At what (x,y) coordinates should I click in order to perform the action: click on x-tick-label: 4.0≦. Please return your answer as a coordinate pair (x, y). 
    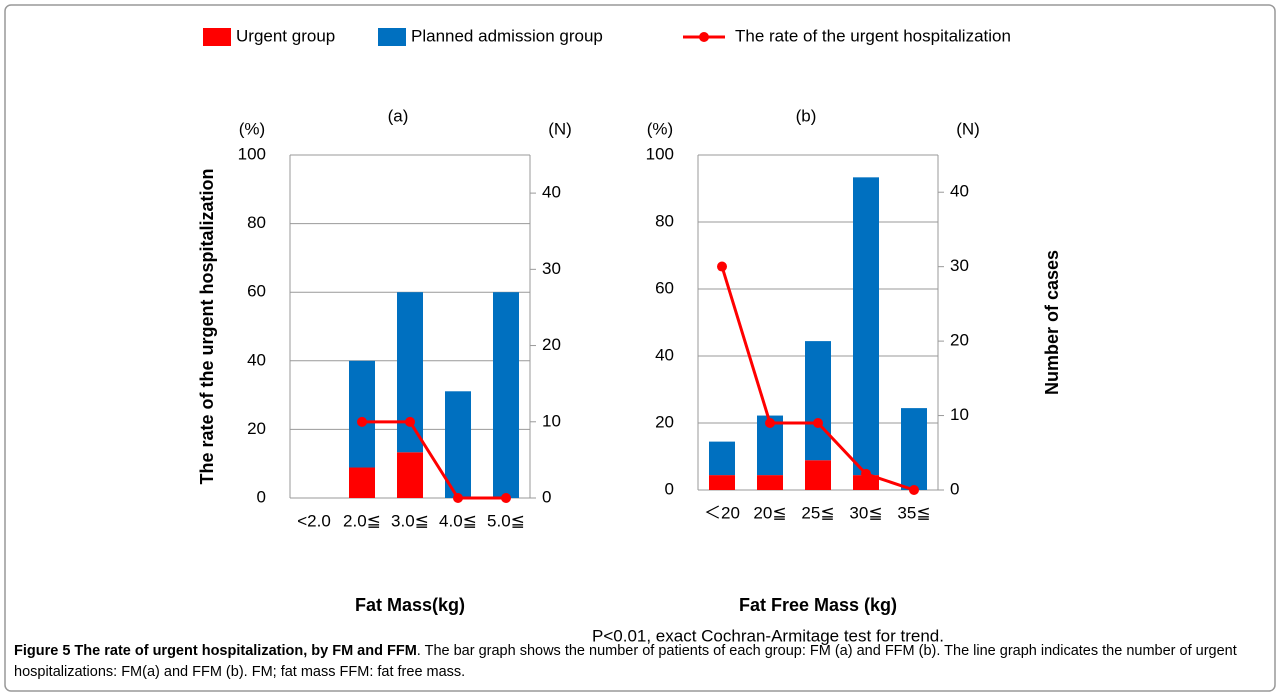
    Looking at the image, I should click on (458, 520).